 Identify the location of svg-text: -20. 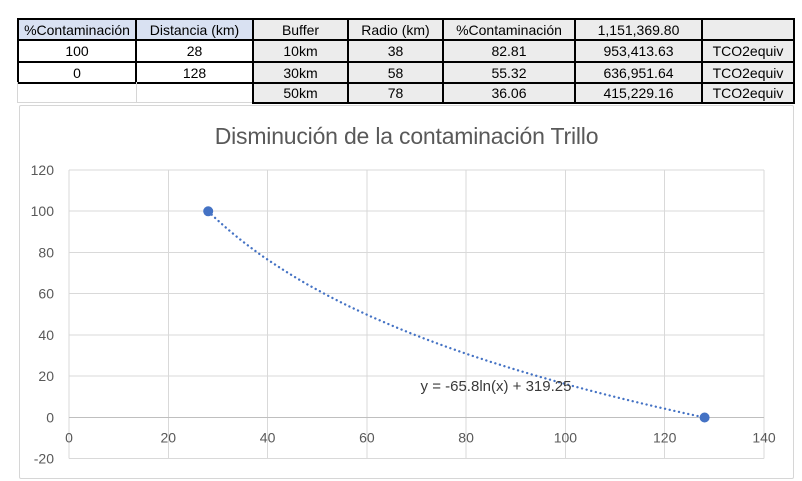
(44, 459).